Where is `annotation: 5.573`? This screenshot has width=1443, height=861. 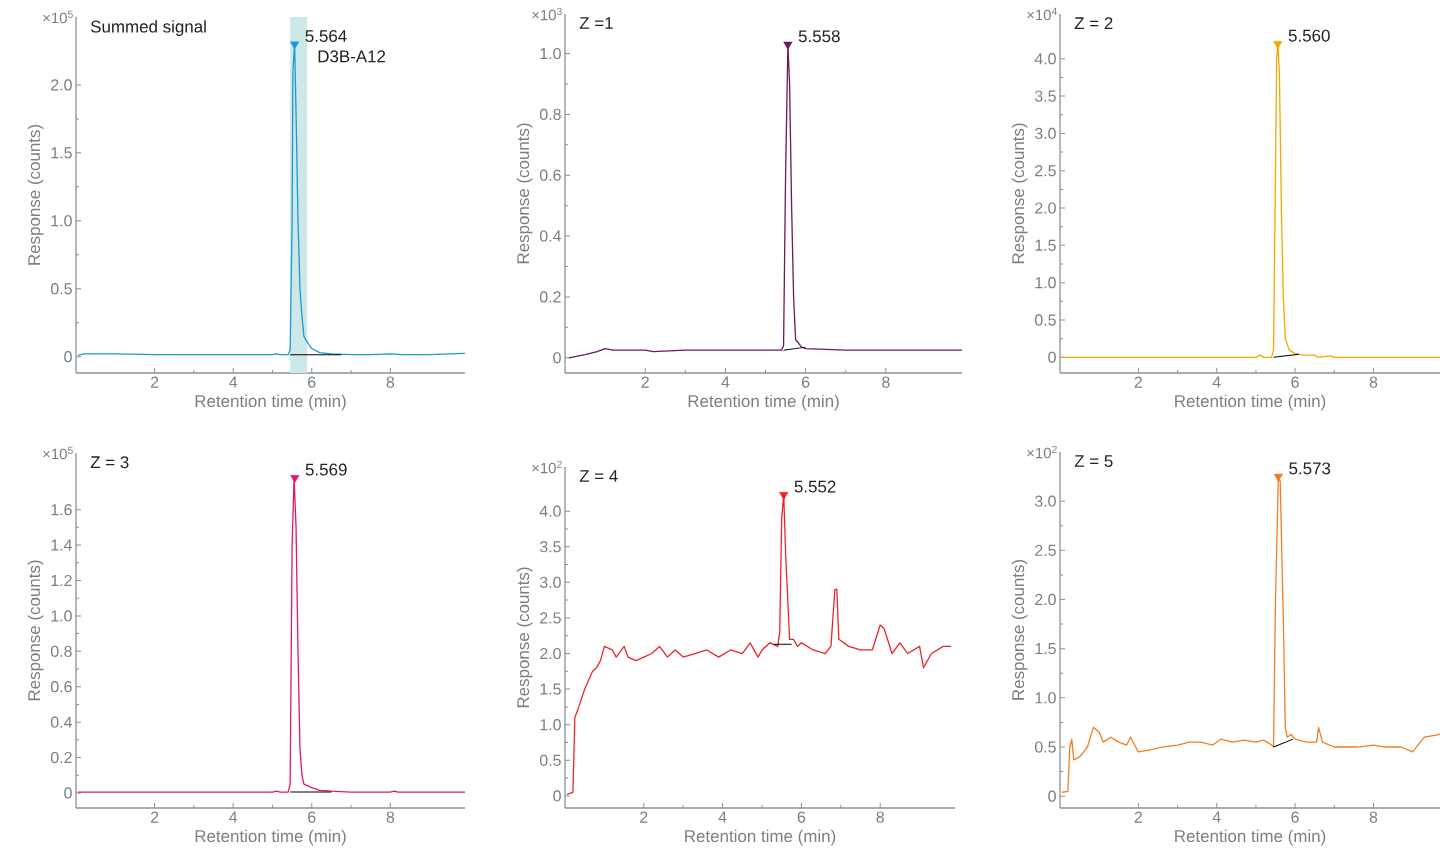 annotation: 5.573 is located at coordinates (1310, 468).